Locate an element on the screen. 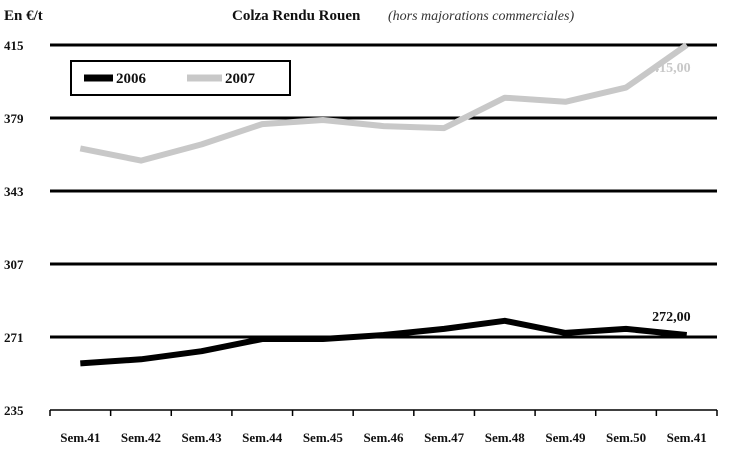 Image resolution: width=747 pixels, height=456 pixels. x-tick-label-7: Sem.48 is located at coordinates (505, 437).